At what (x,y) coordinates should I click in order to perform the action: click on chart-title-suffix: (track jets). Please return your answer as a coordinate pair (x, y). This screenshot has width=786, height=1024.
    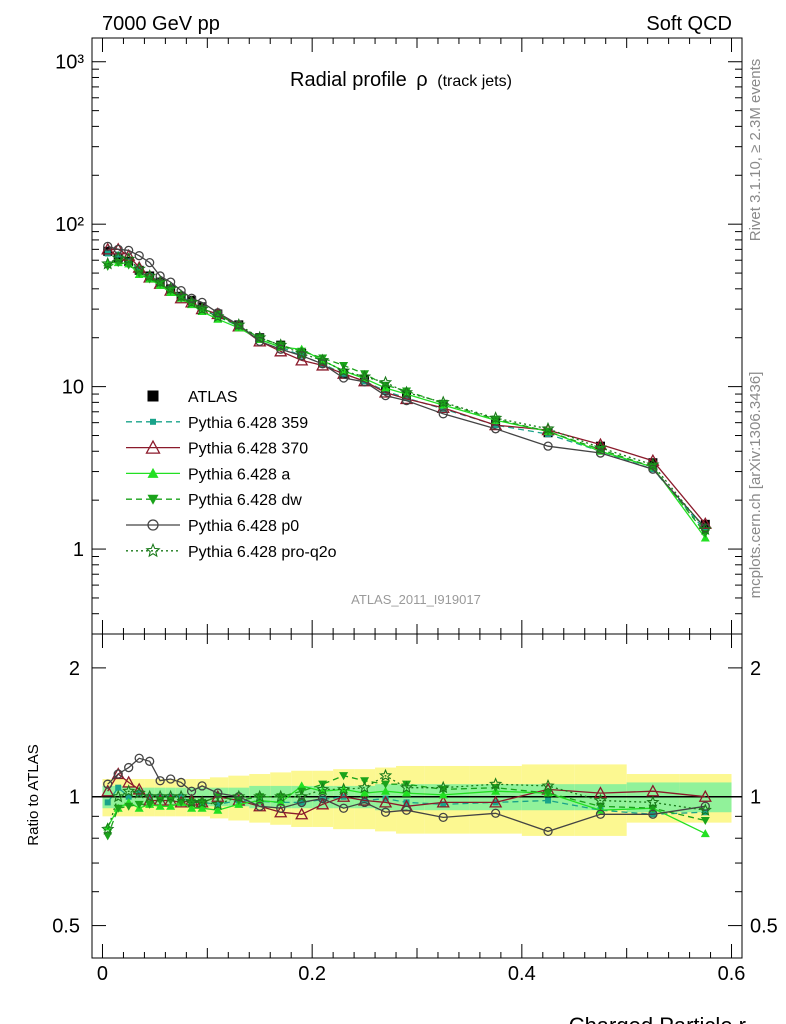
    Looking at the image, I should click on (474, 81).